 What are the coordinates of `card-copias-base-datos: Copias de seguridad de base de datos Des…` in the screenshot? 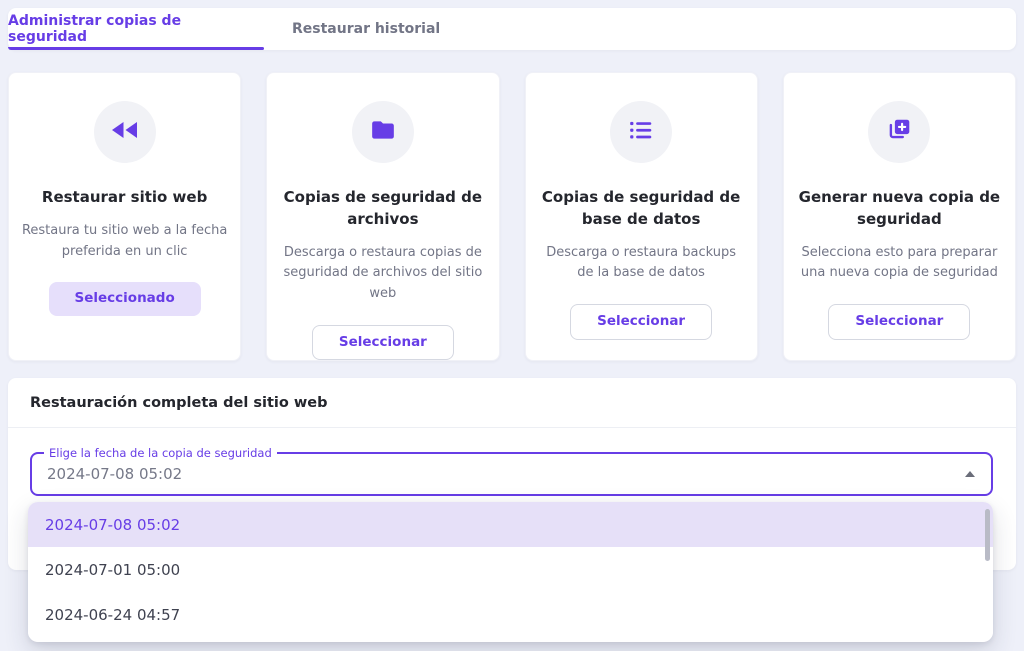 It's located at (641, 217).